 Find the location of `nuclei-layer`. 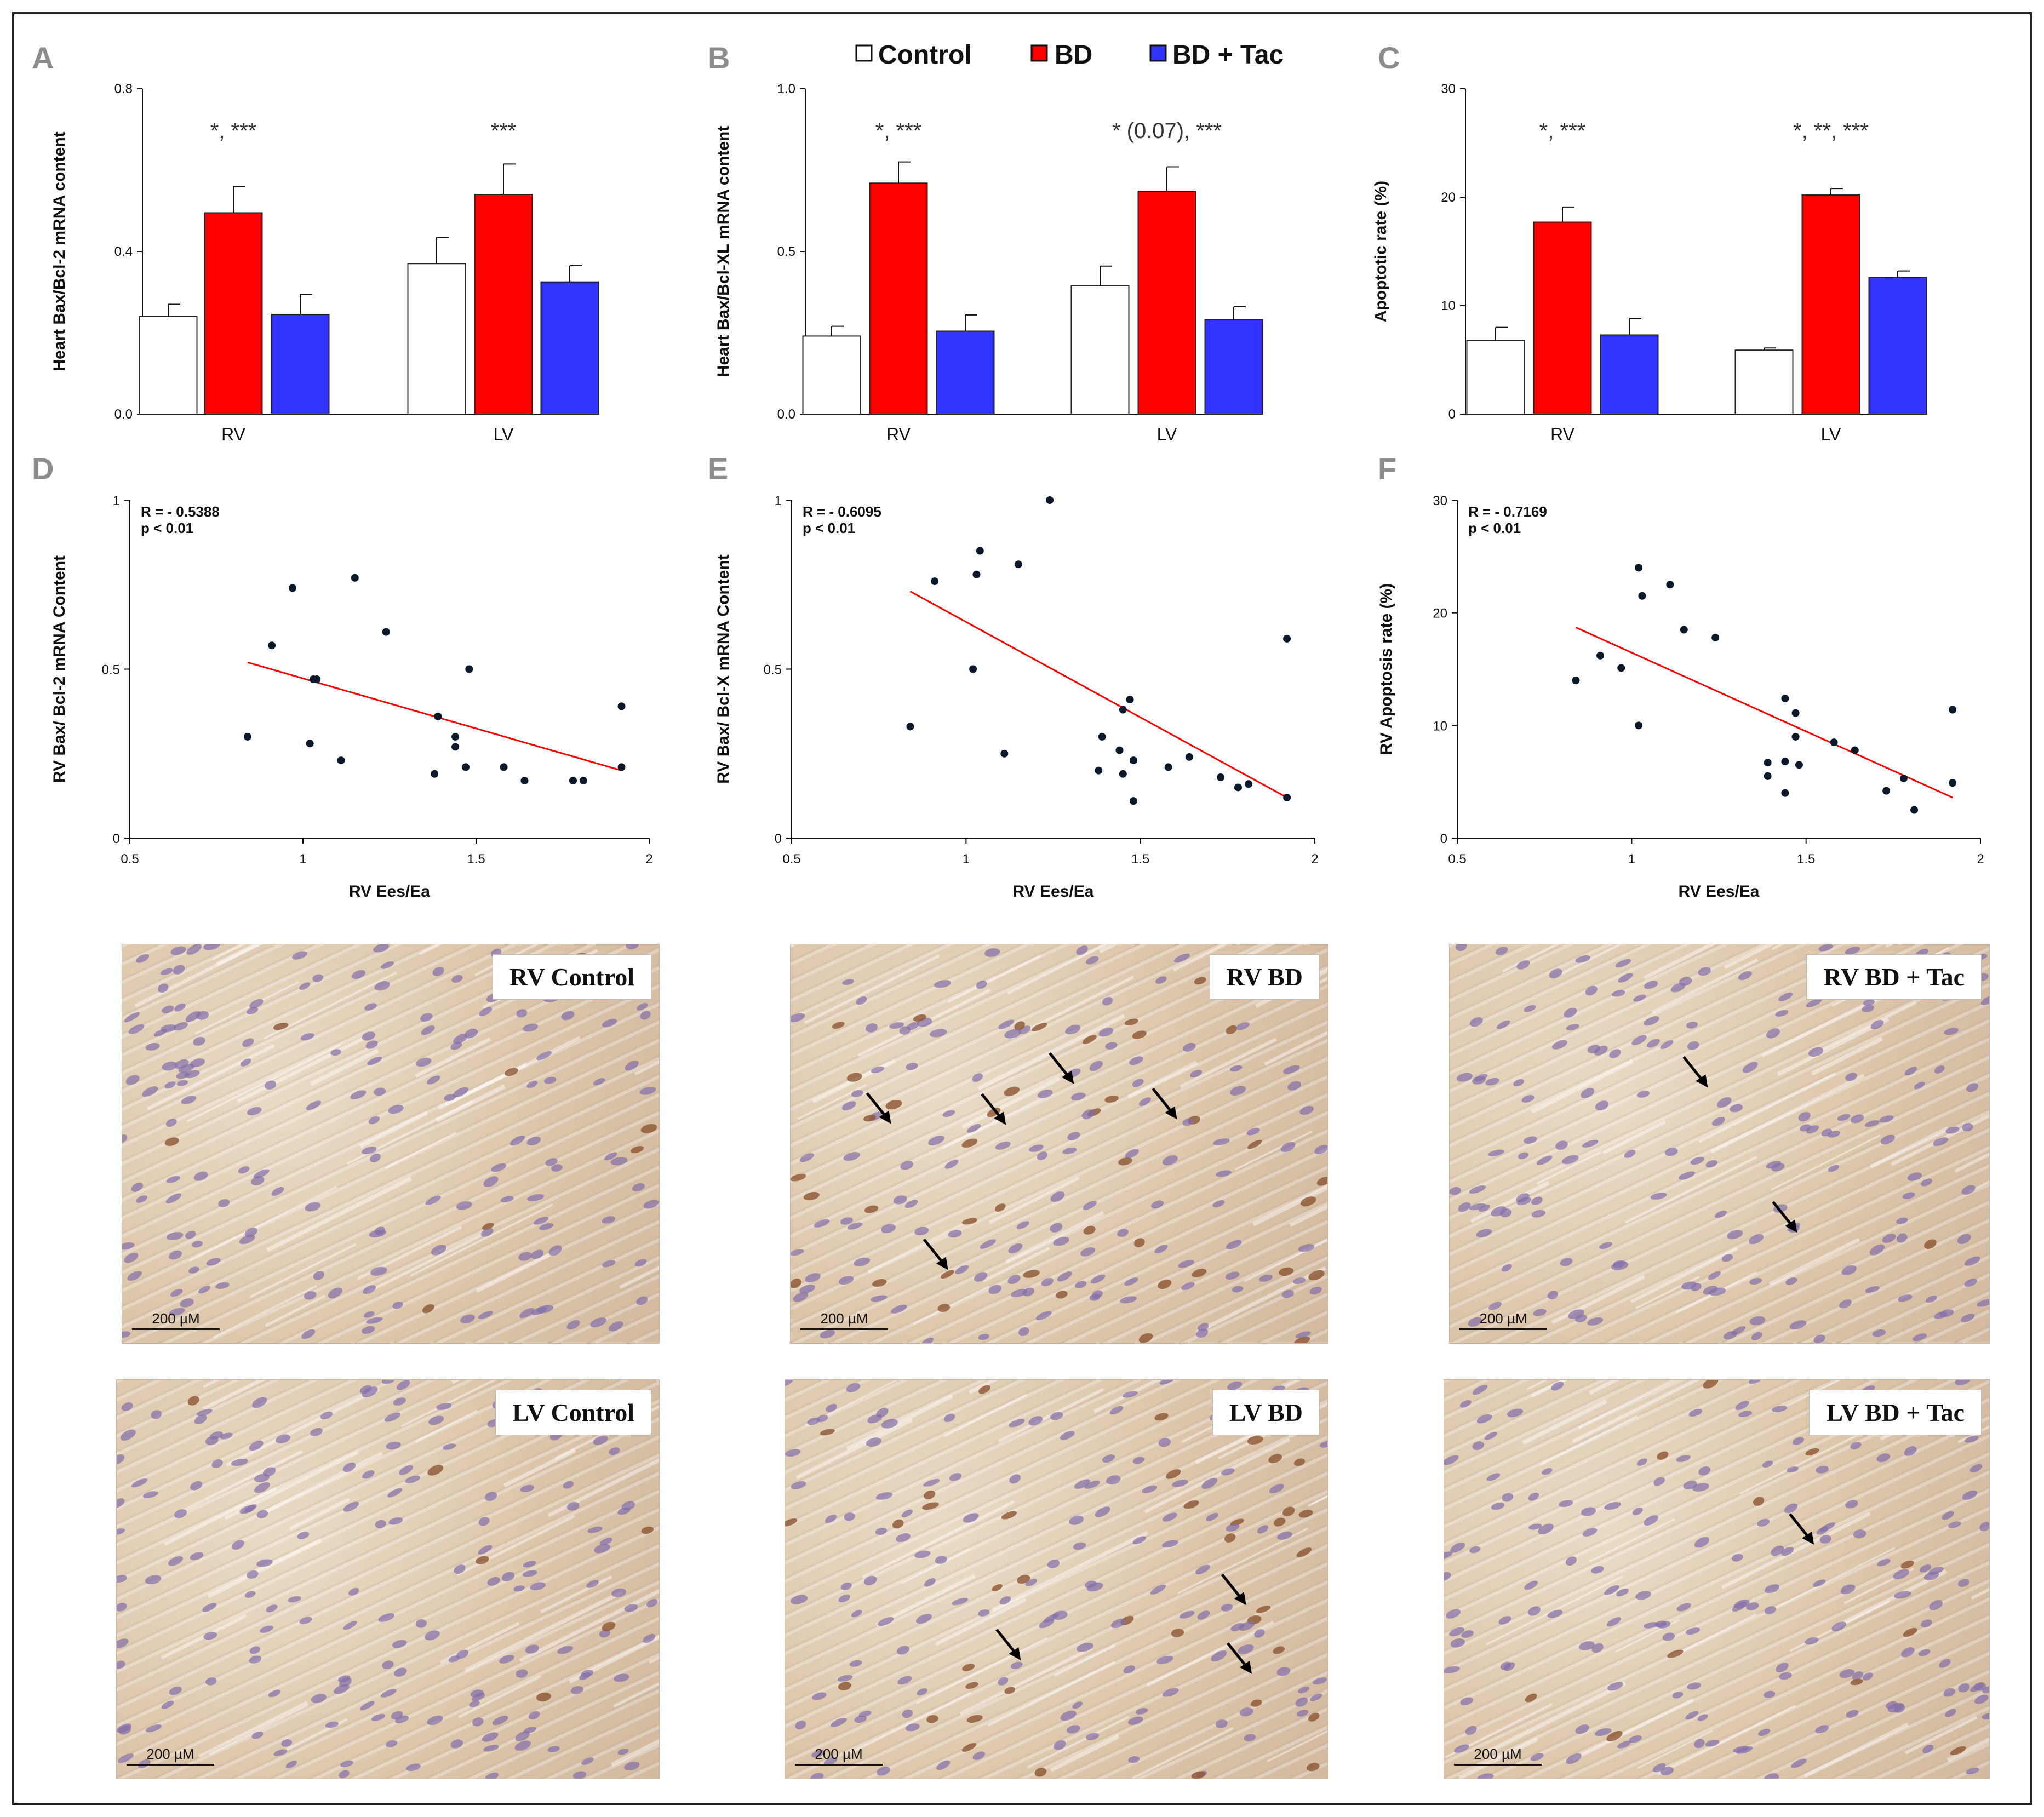

nuclei-layer is located at coordinates (390, 1141).